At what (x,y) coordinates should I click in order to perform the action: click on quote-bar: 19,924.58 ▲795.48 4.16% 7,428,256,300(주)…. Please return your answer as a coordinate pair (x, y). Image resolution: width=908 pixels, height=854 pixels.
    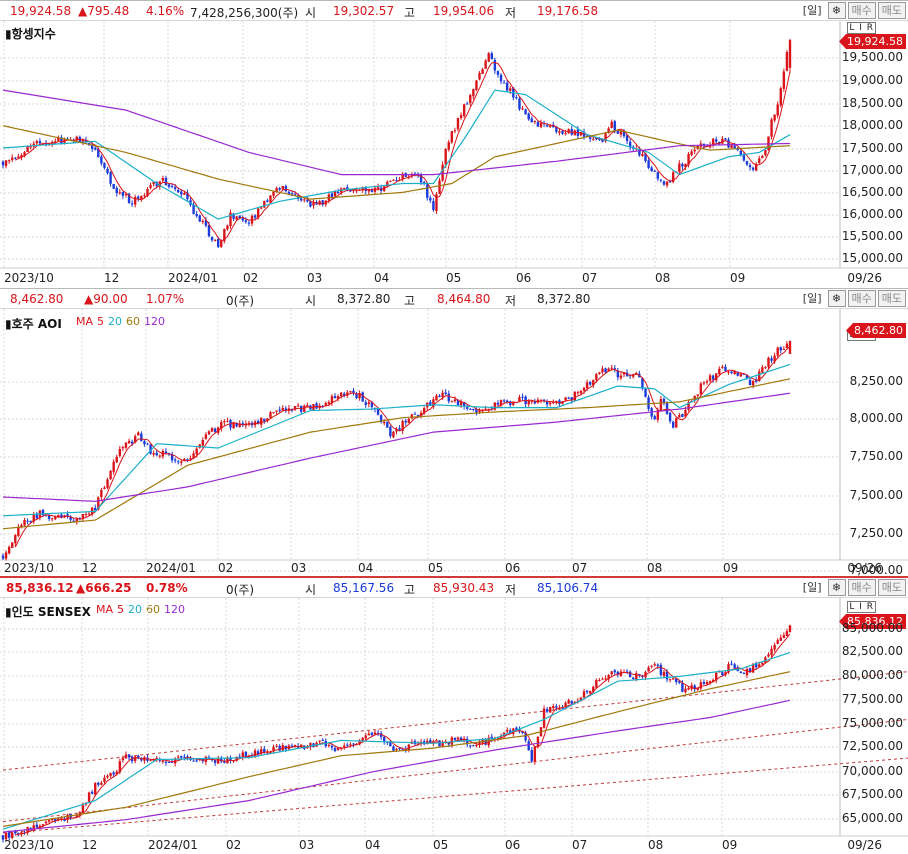
    Looking at the image, I should click on (454, 11).